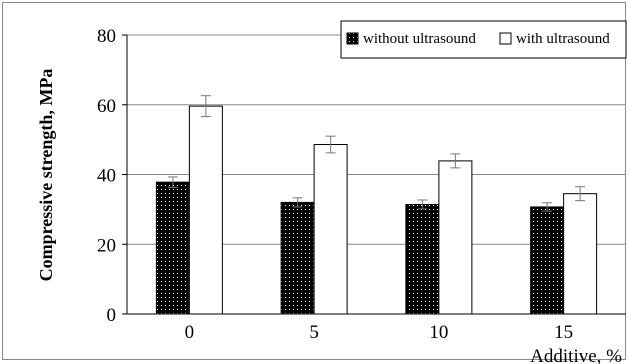  I want to click on legend: without ultrasound with ultrasound, so click(483, 39).